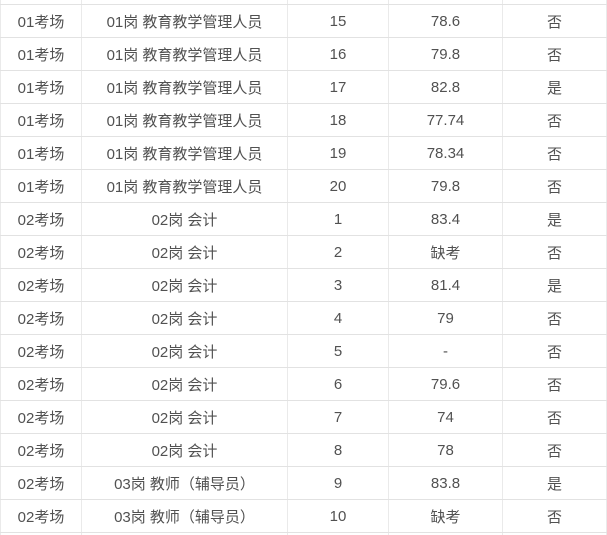 The height and width of the screenshot is (535, 607). Describe the element at coordinates (445, 87) in the screenshot. I see `cell-score: 82.8` at that location.